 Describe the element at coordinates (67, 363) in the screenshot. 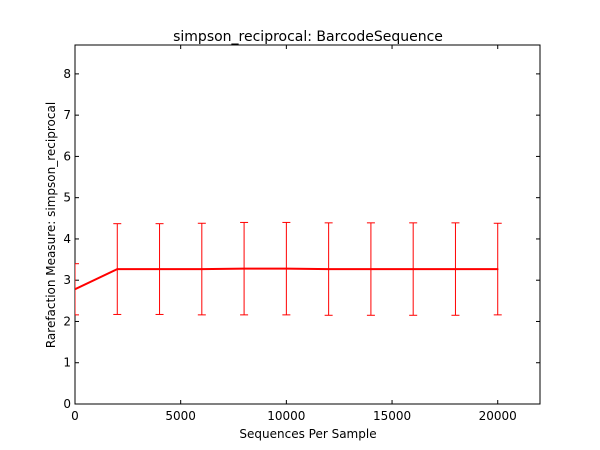

I see `y-tick-label: 1` at that location.